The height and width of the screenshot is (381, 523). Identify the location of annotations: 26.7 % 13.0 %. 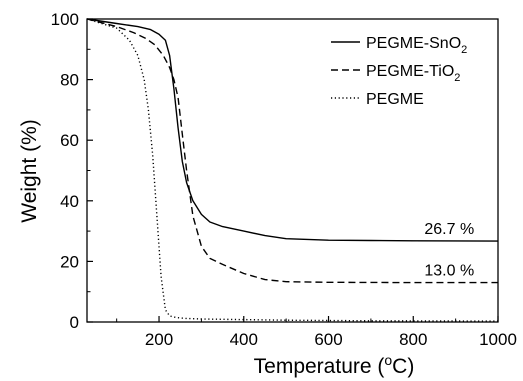
(449, 250).